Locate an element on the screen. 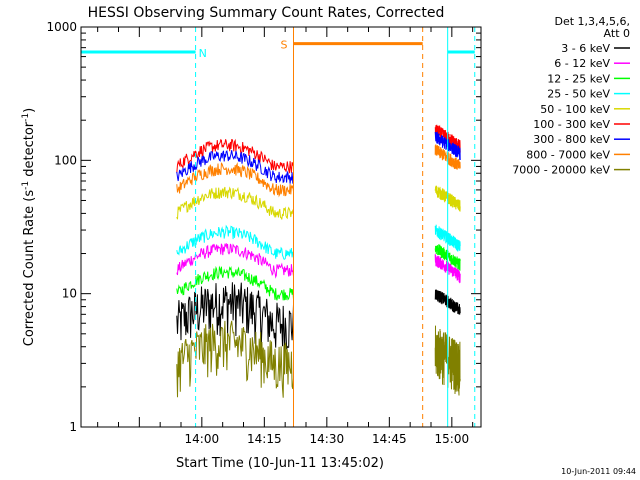 This screenshot has height=480, width=640. y-axis-label-mid: detector is located at coordinates (29, 151).